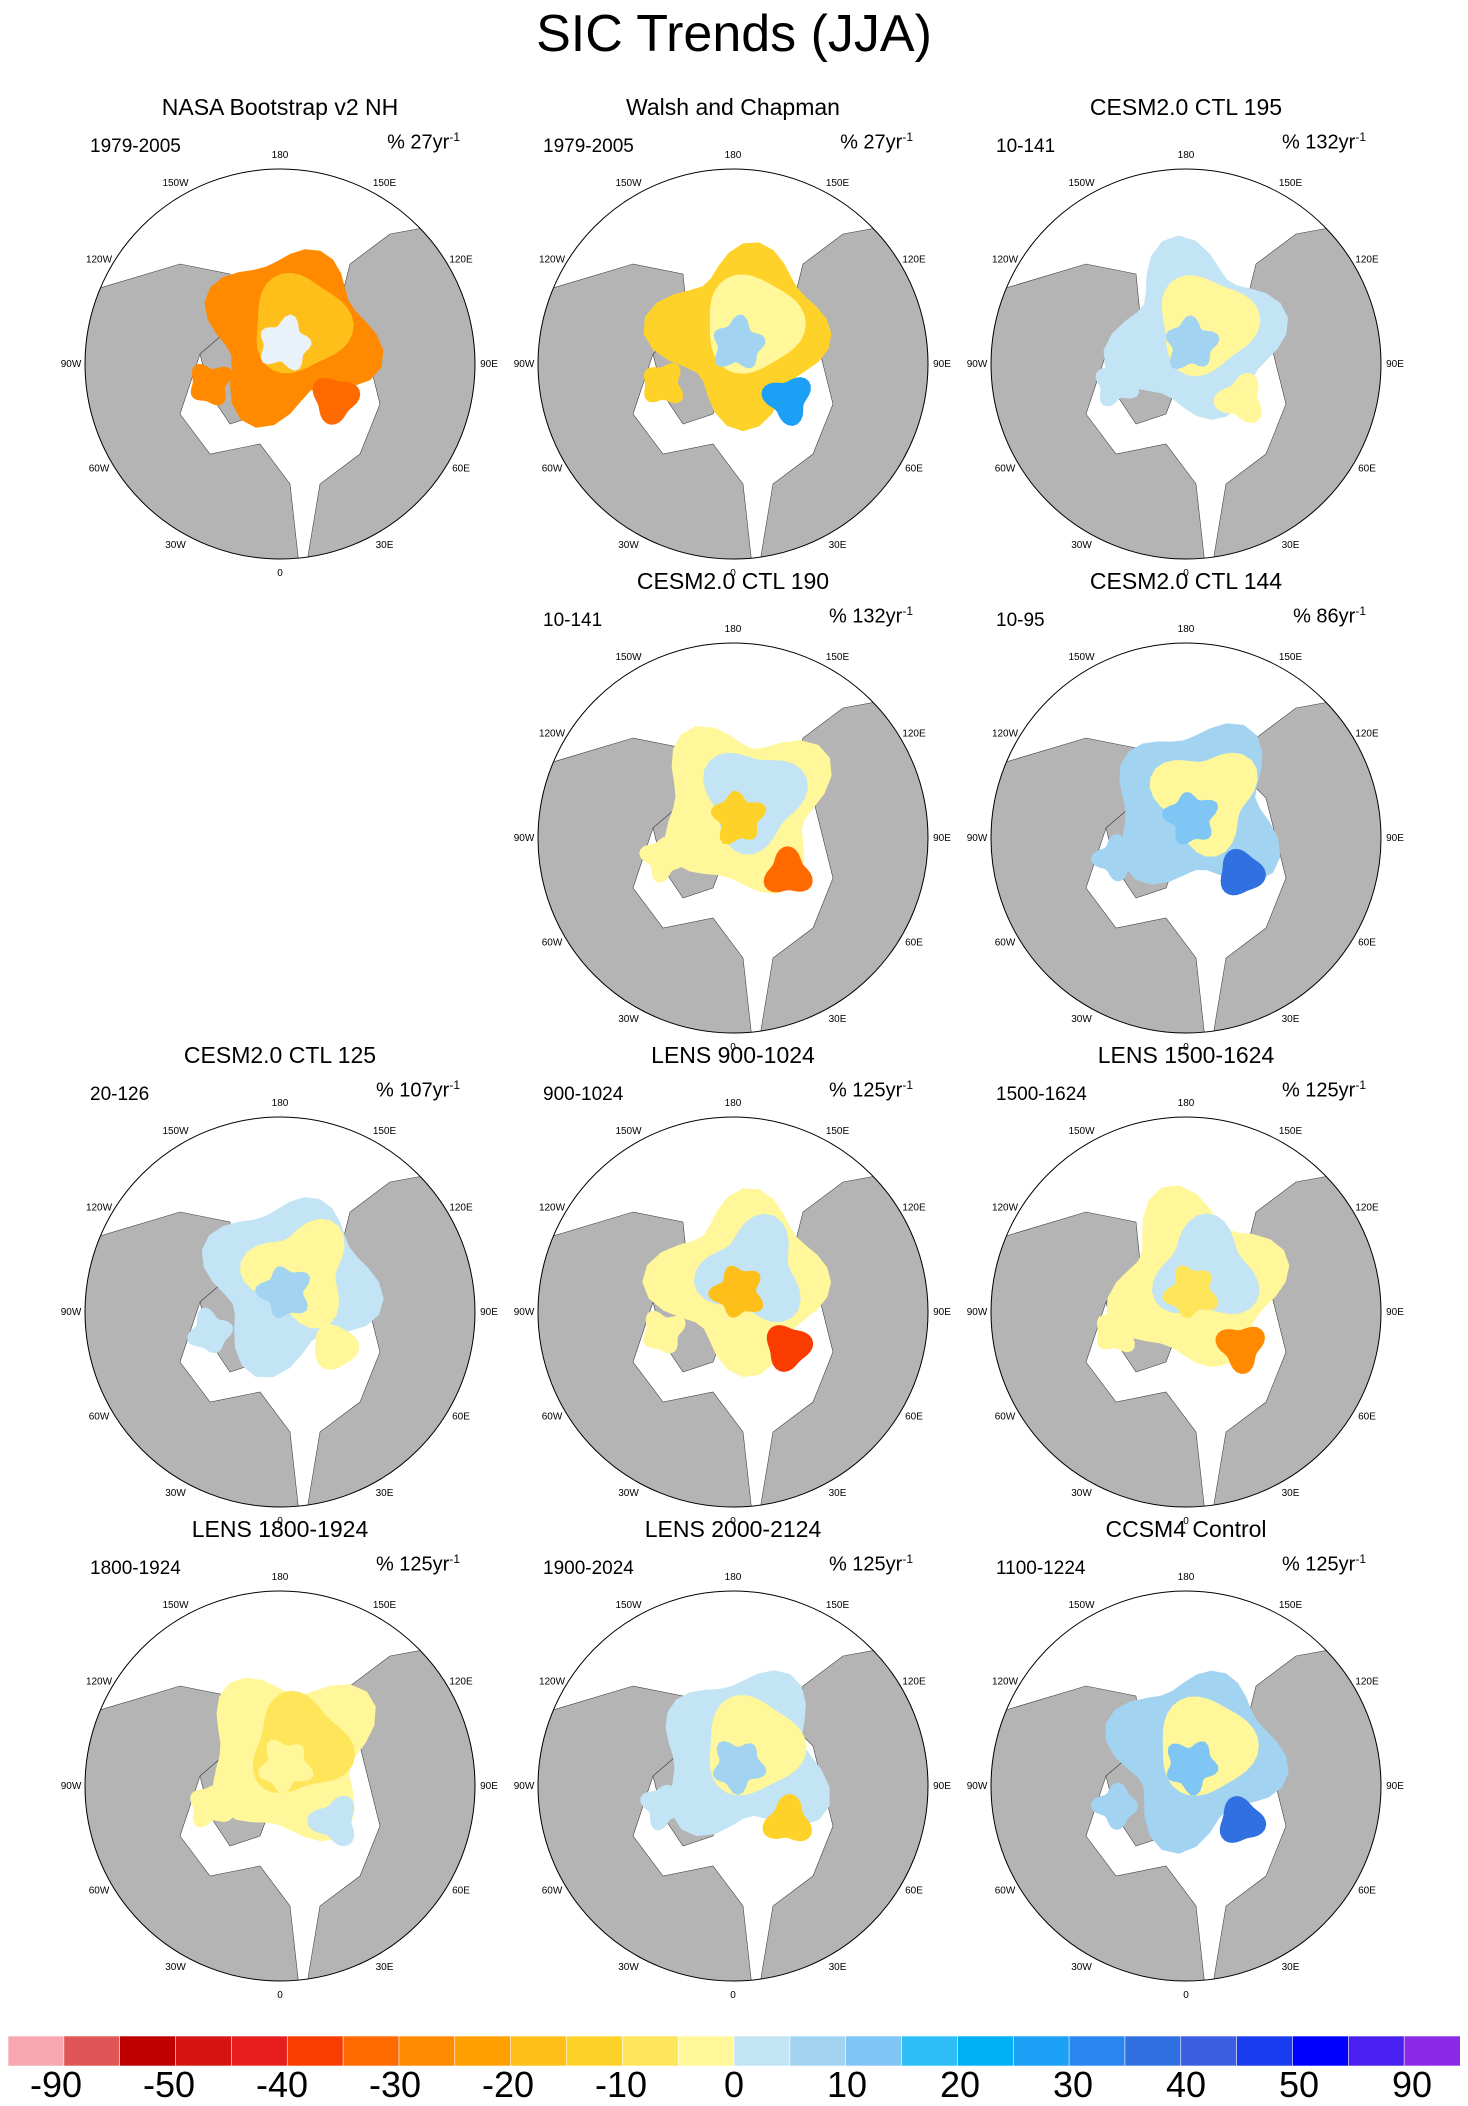 This screenshot has height=2106, width=1468. I want to click on colorbar-tick-label: -10, so click(621, 2084).